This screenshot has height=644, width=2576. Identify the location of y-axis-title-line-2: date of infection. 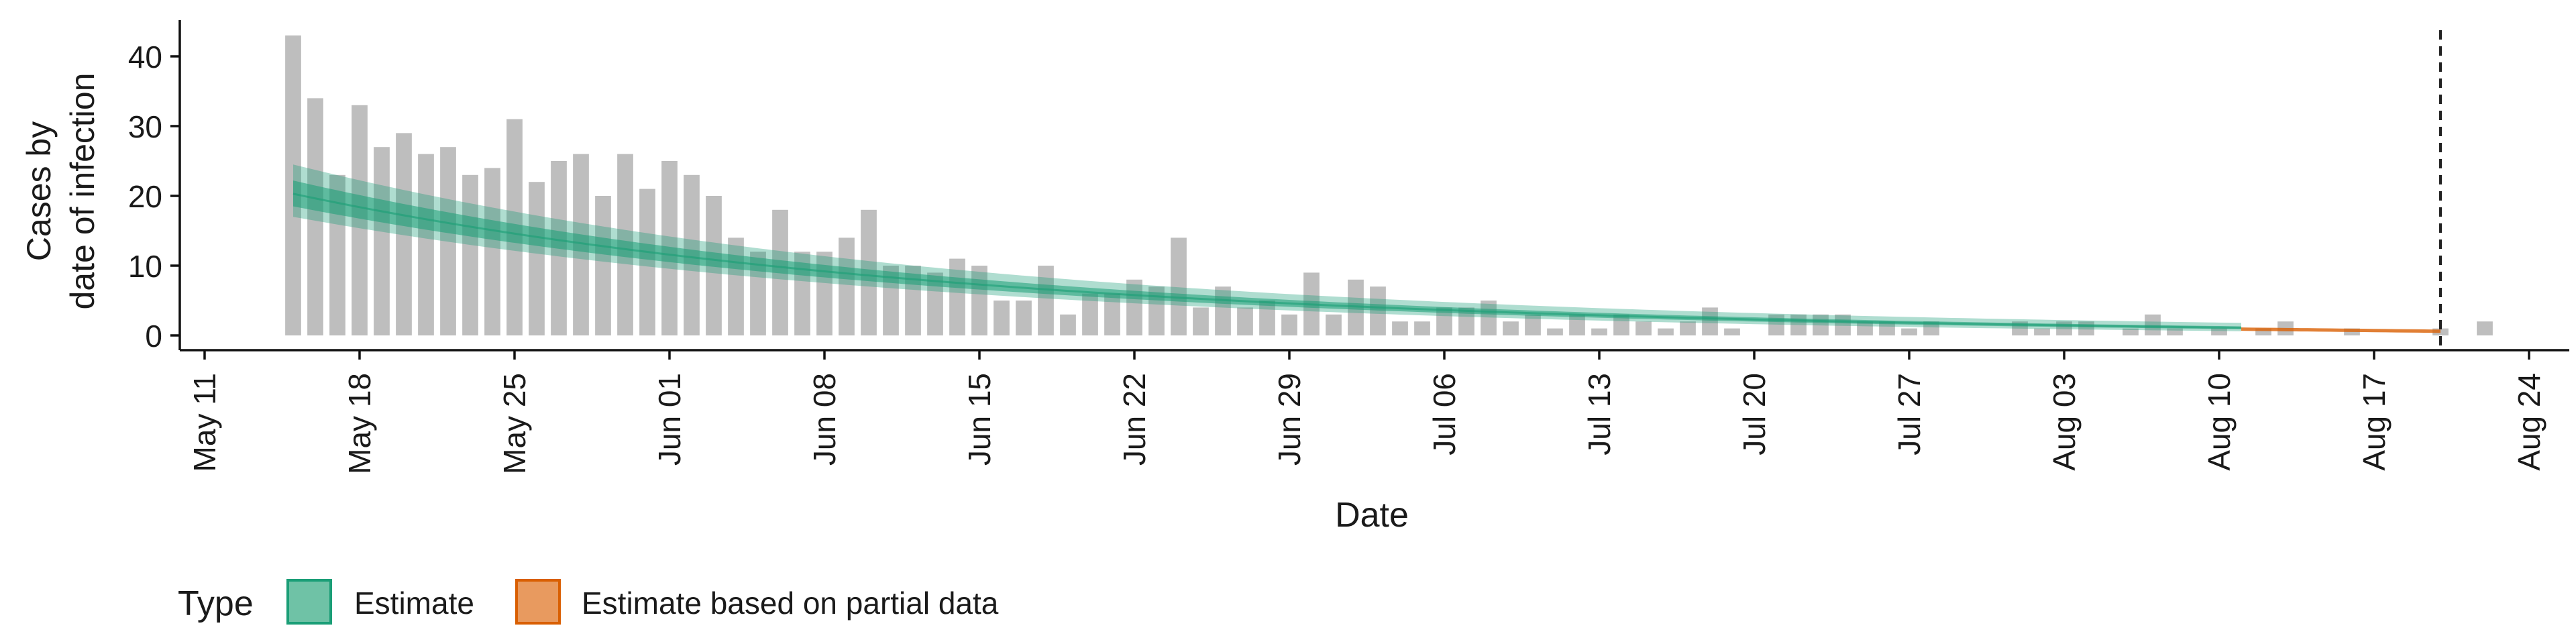
(82, 190).